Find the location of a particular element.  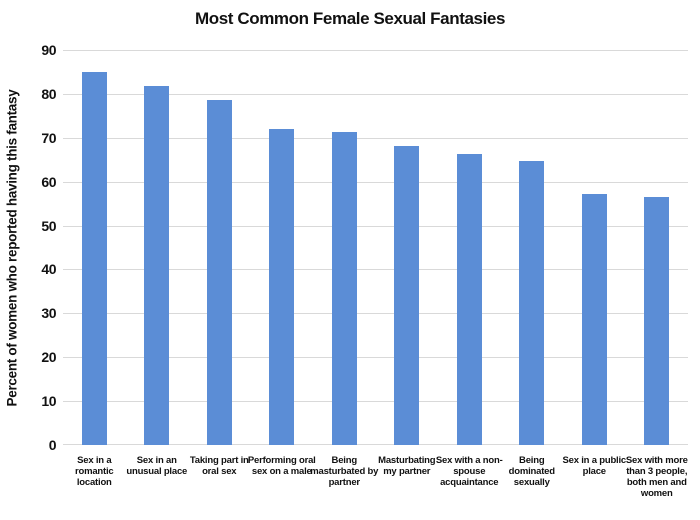

x-category-label: Sex in an unusual place is located at coordinates (157, 466).